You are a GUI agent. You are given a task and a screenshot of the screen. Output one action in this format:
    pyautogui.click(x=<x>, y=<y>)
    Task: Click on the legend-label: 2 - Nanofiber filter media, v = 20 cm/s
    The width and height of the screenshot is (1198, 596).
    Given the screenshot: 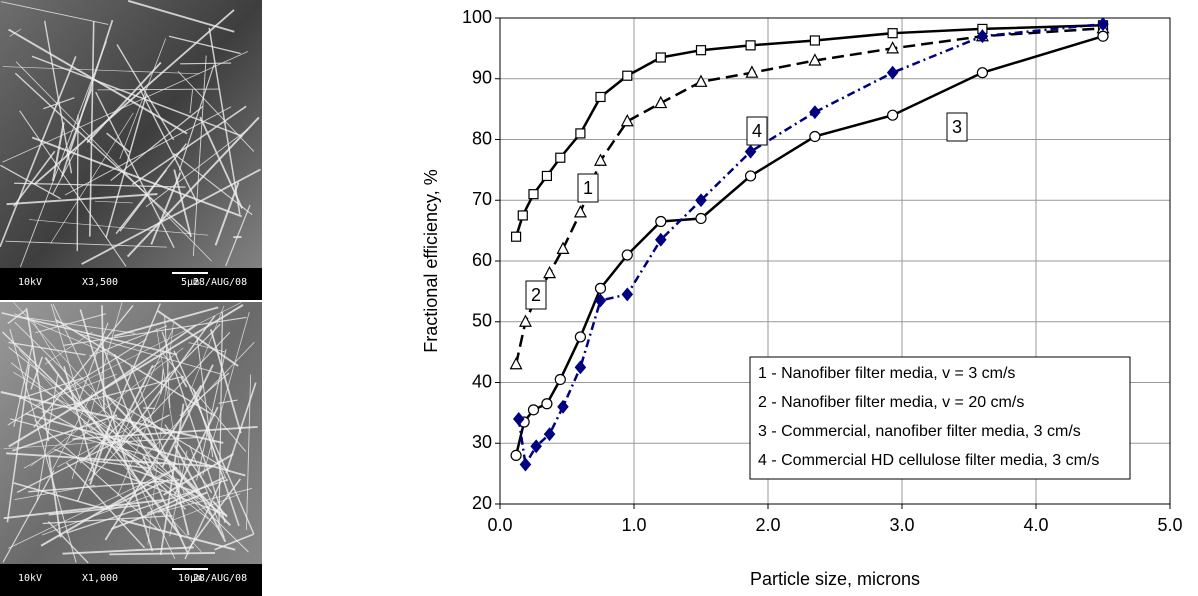 What is the action you would take?
    pyautogui.click(x=891, y=402)
    